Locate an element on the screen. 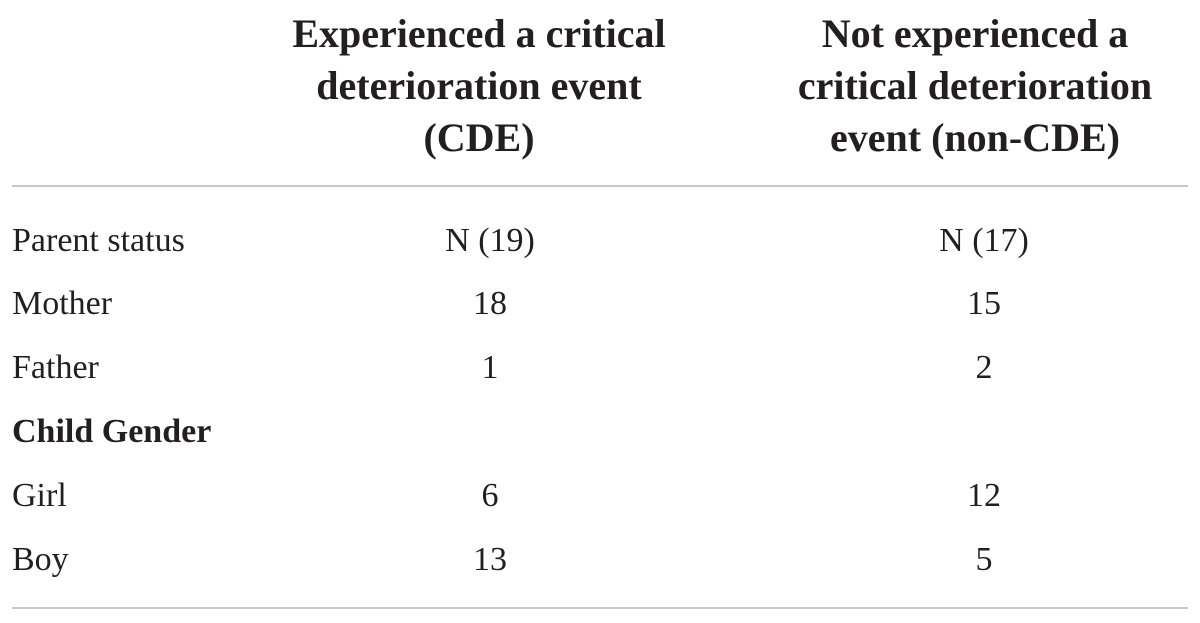  table-section-row: Child Gender is located at coordinates (600, 444).